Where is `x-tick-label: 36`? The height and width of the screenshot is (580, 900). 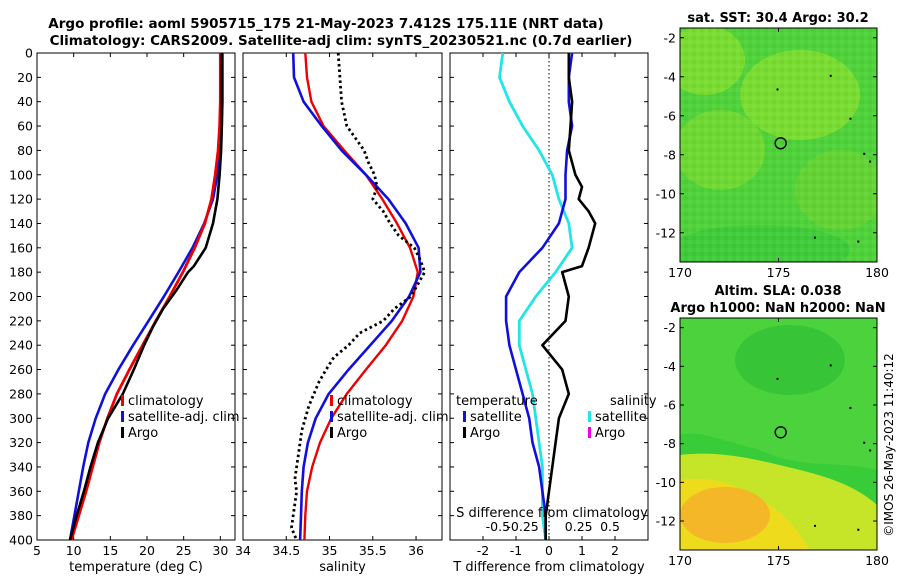
x-tick-label: 36 is located at coordinates (416, 550).